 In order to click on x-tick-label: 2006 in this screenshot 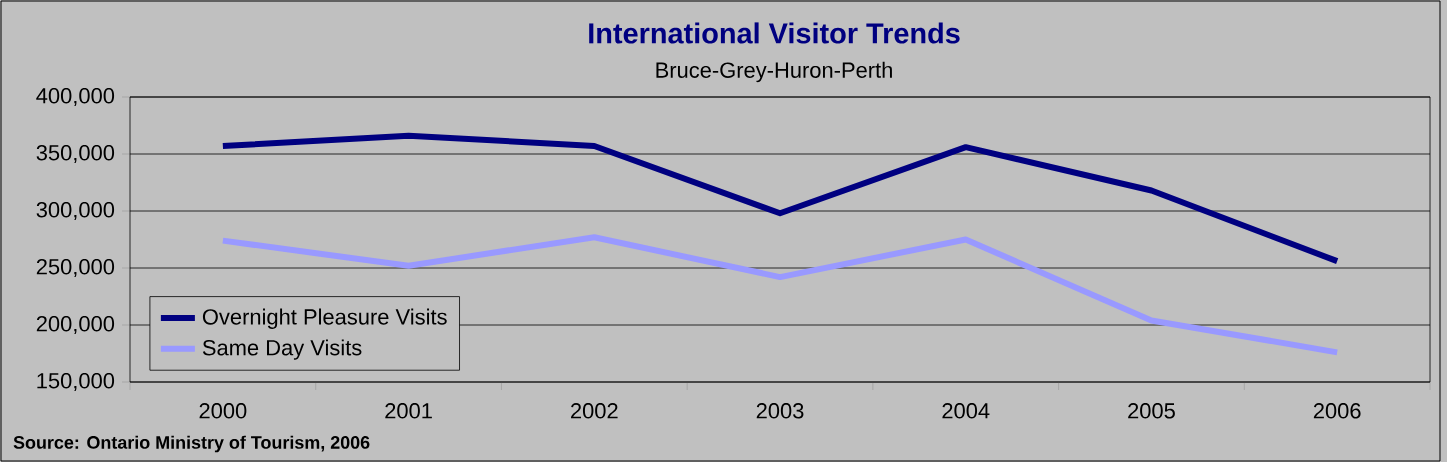, I will do `click(1337, 411)`.